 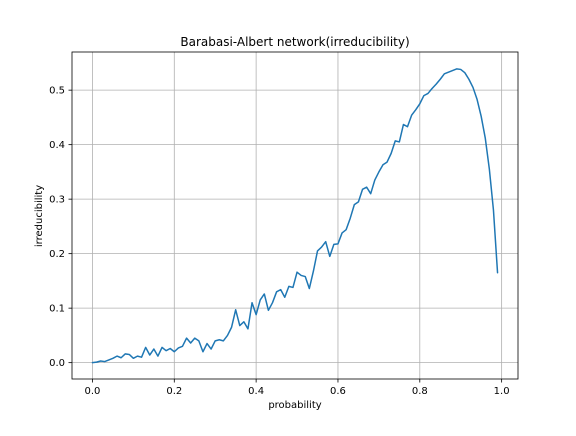 What do you see at coordinates (174, 391) in the screenshot?
I see `x-tick-label: 0.2` at bounding box center [174, 391].